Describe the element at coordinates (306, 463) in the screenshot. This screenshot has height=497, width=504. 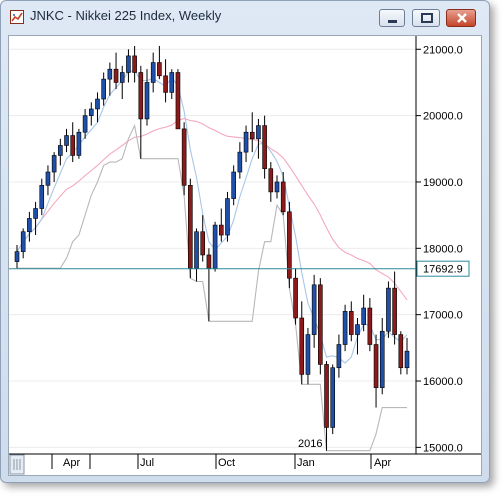
I see `x-tick-label: Jan` at that location.